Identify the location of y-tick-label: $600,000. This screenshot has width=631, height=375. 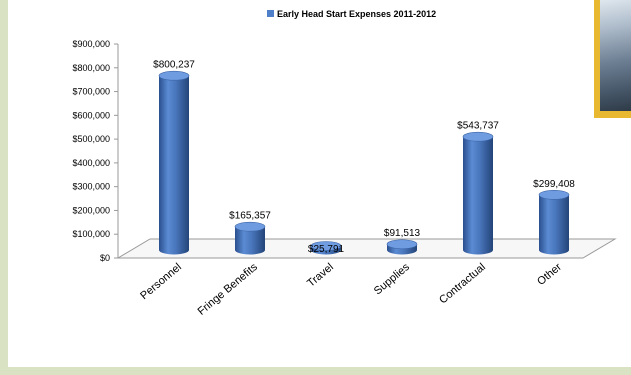
(91, 115).